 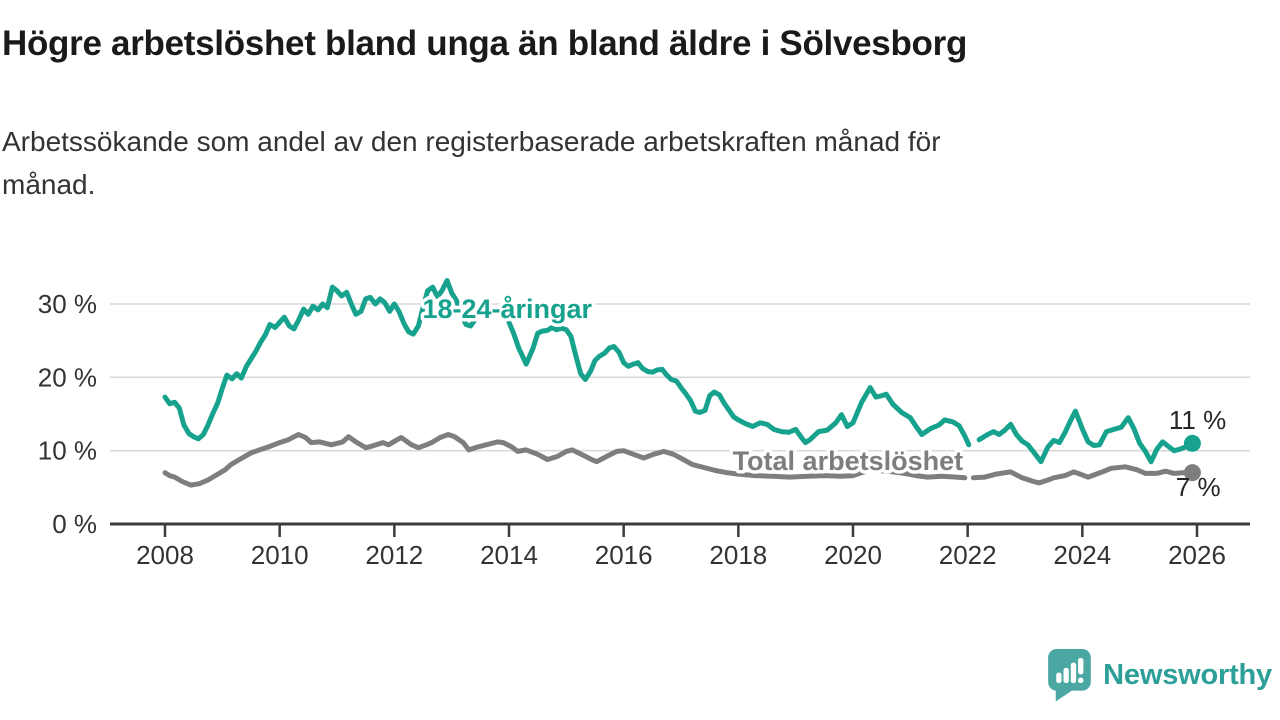 What do you see at coordinates (1073, 673) in the screenshot?
I see `bar-large` at bounding box center [1073, 673].